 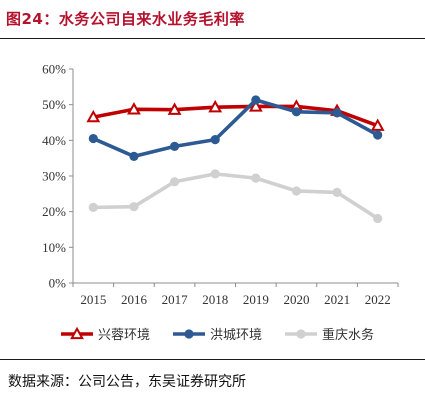 I want to click on y-tick-label: 50%, so click(x=54, y=104).